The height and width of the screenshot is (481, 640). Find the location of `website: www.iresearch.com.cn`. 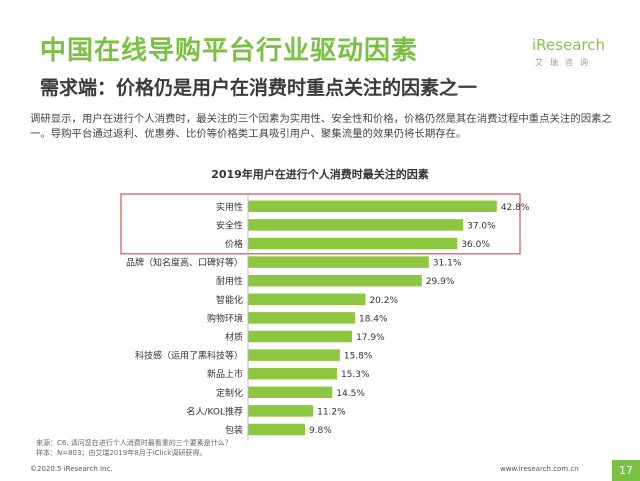

website: www.iresearch.com.cn is located at coordinates (539, 469).